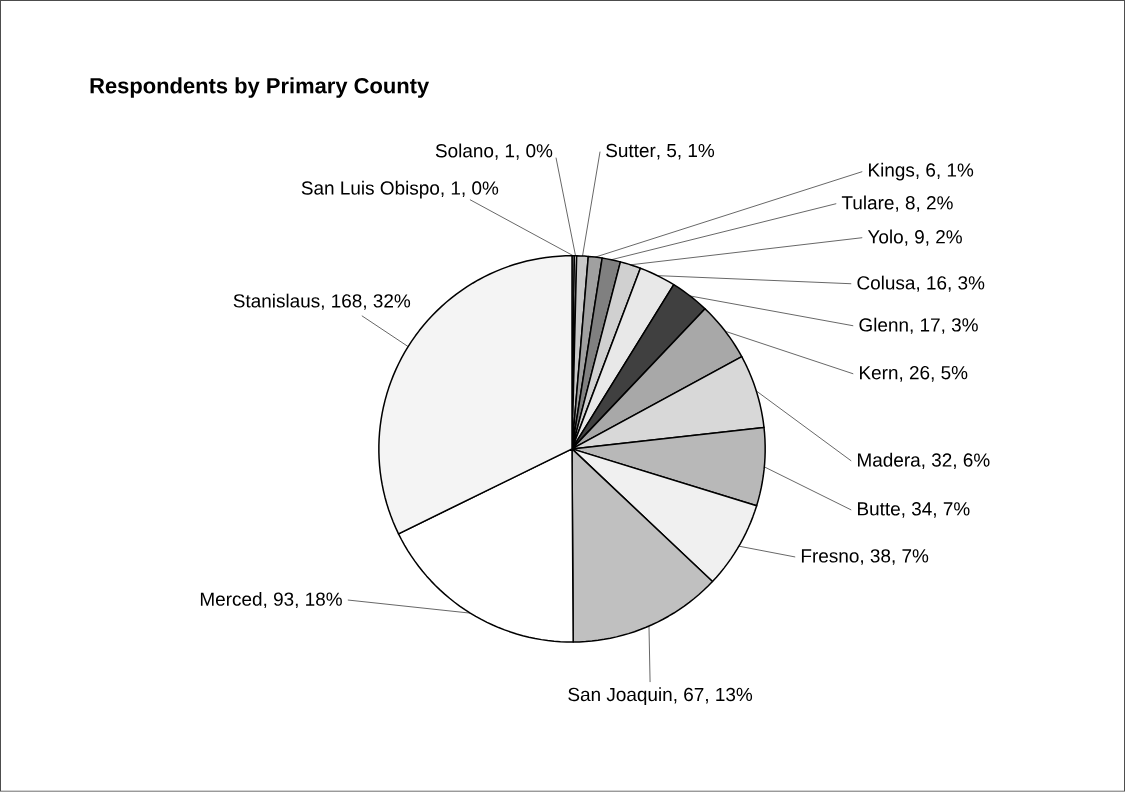  Describe the element at coordinates (883, 324) in the screenshot. I see `slice-label: Glenn` at that location.